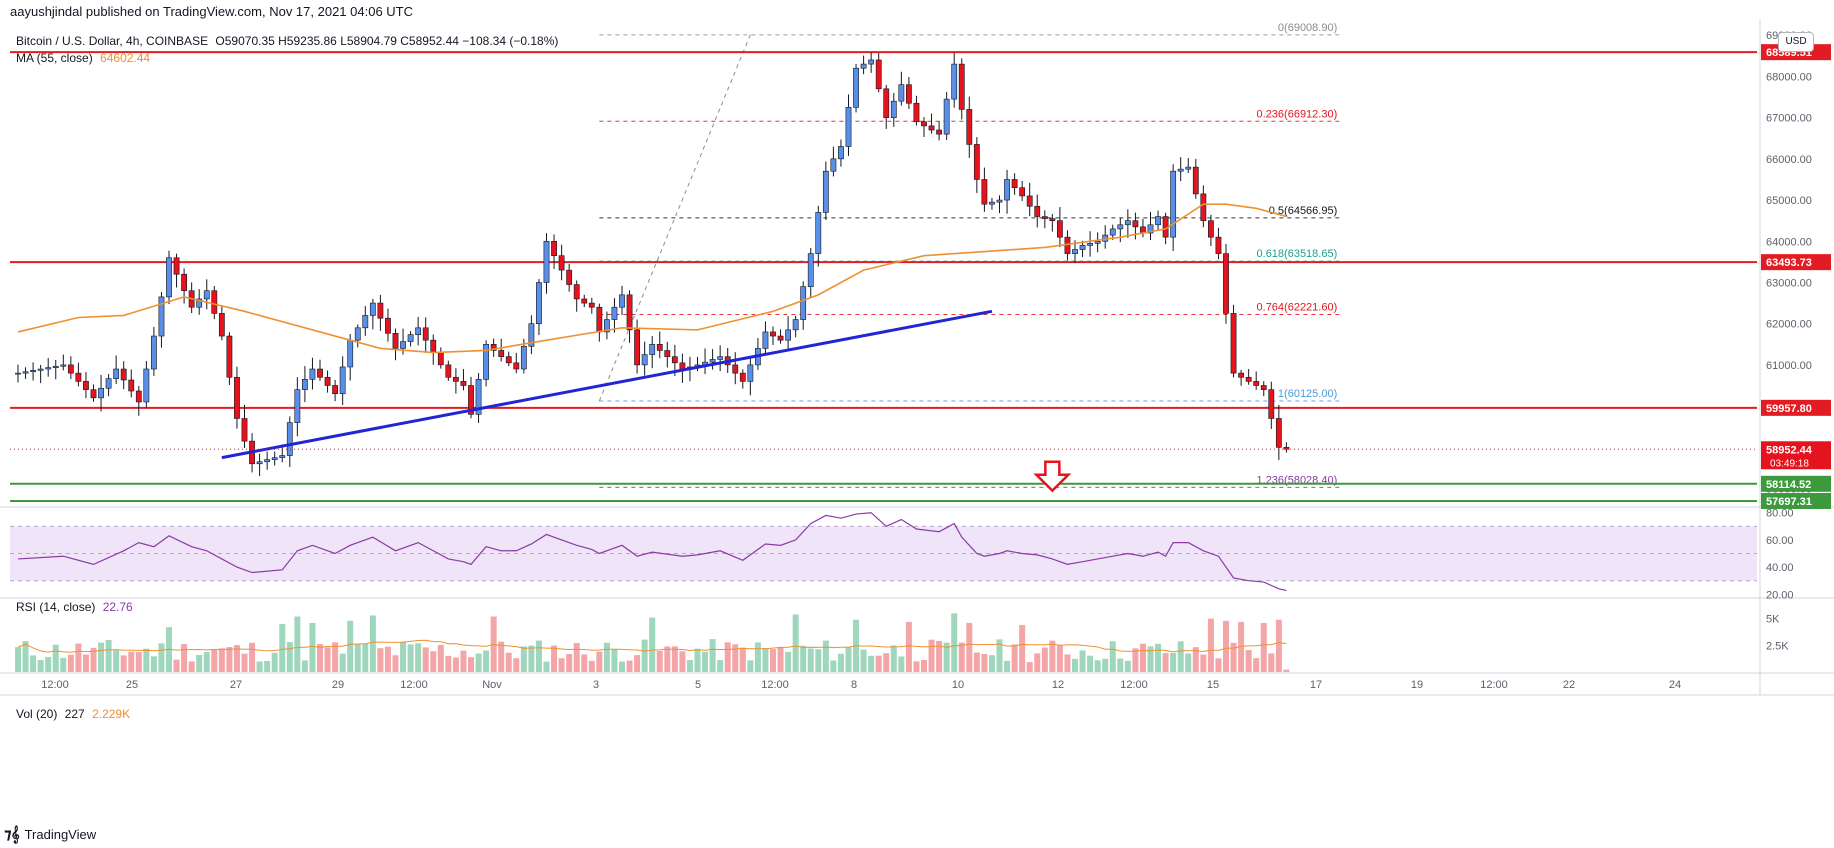  I want to click on fib-level-label: 0.764(62221.60), so click(1297, 308).